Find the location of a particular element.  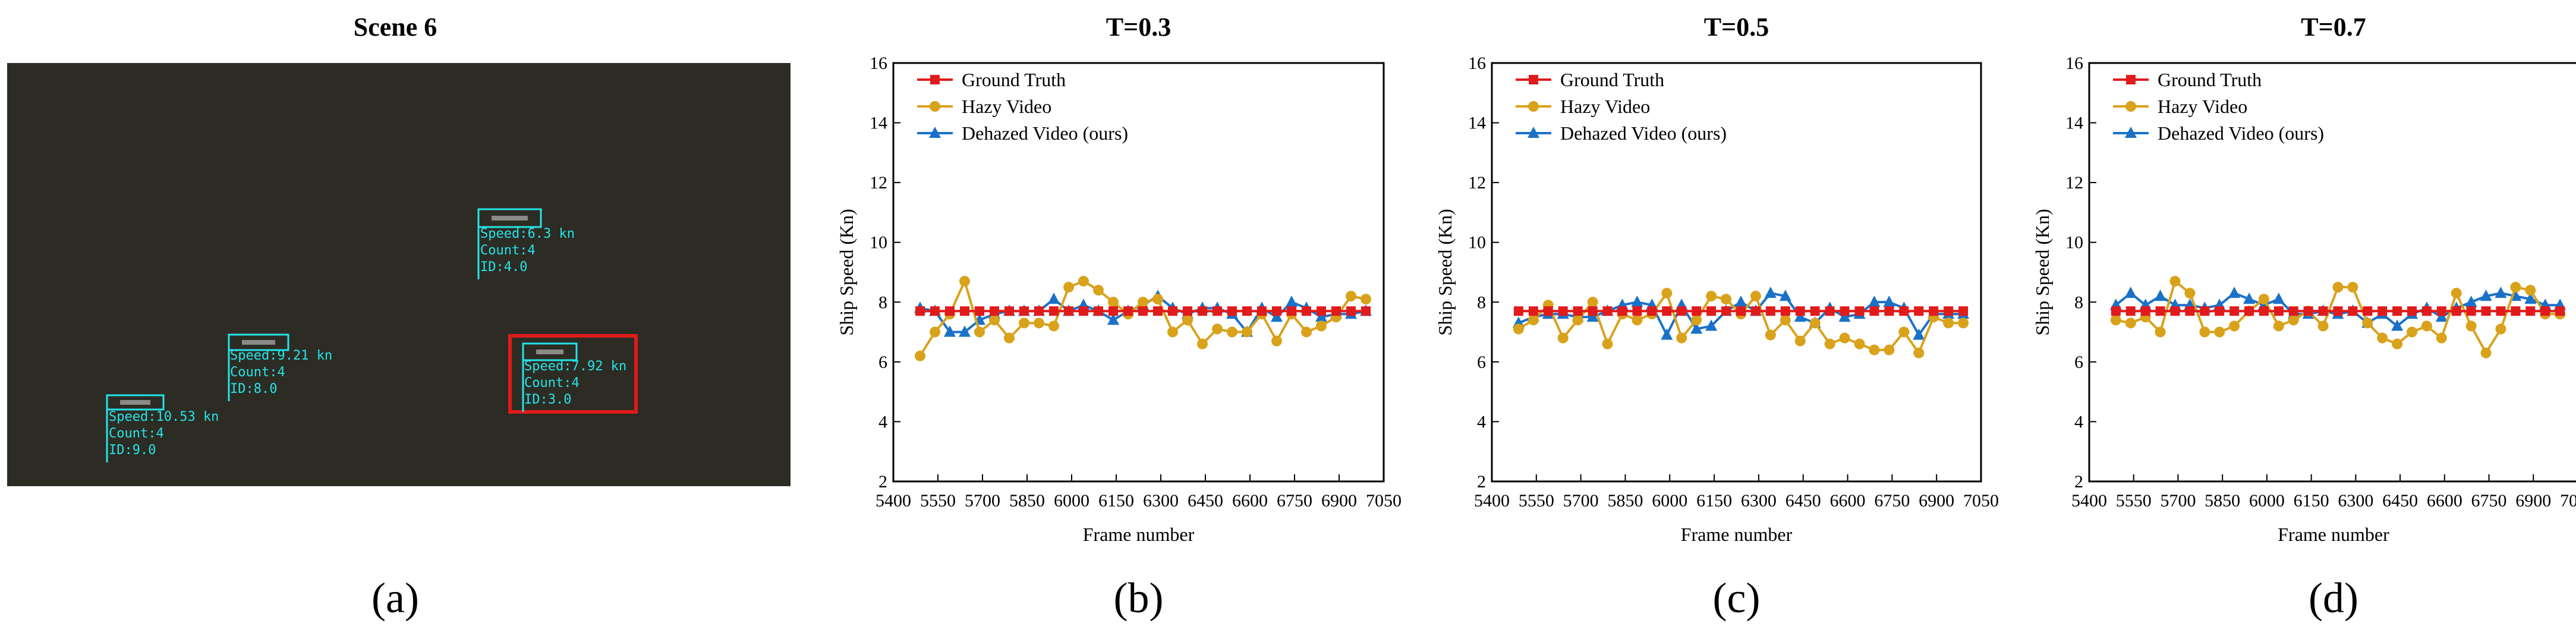

x-tick-label: 6000 is located at coordinates (2267, 501).